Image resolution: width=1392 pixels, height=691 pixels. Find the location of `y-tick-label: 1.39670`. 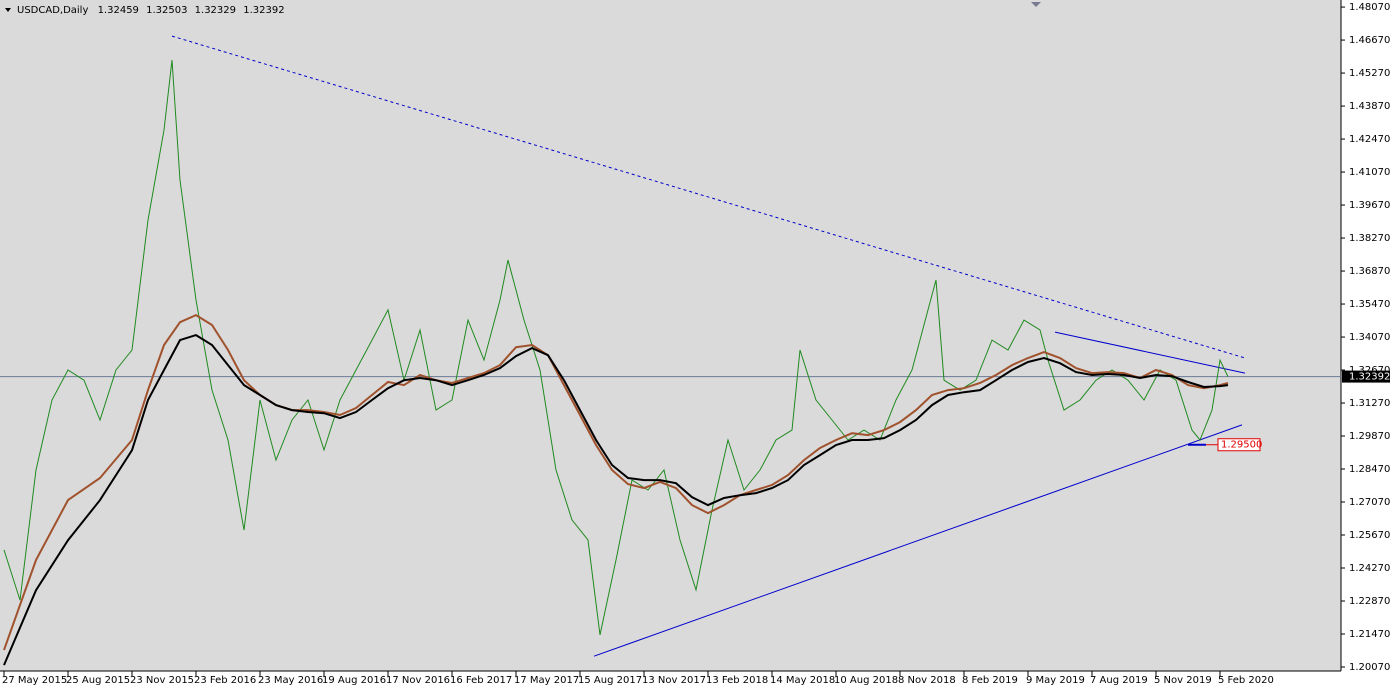

y-tick-label: 1.39670 is located at coordinates (1369, 205).